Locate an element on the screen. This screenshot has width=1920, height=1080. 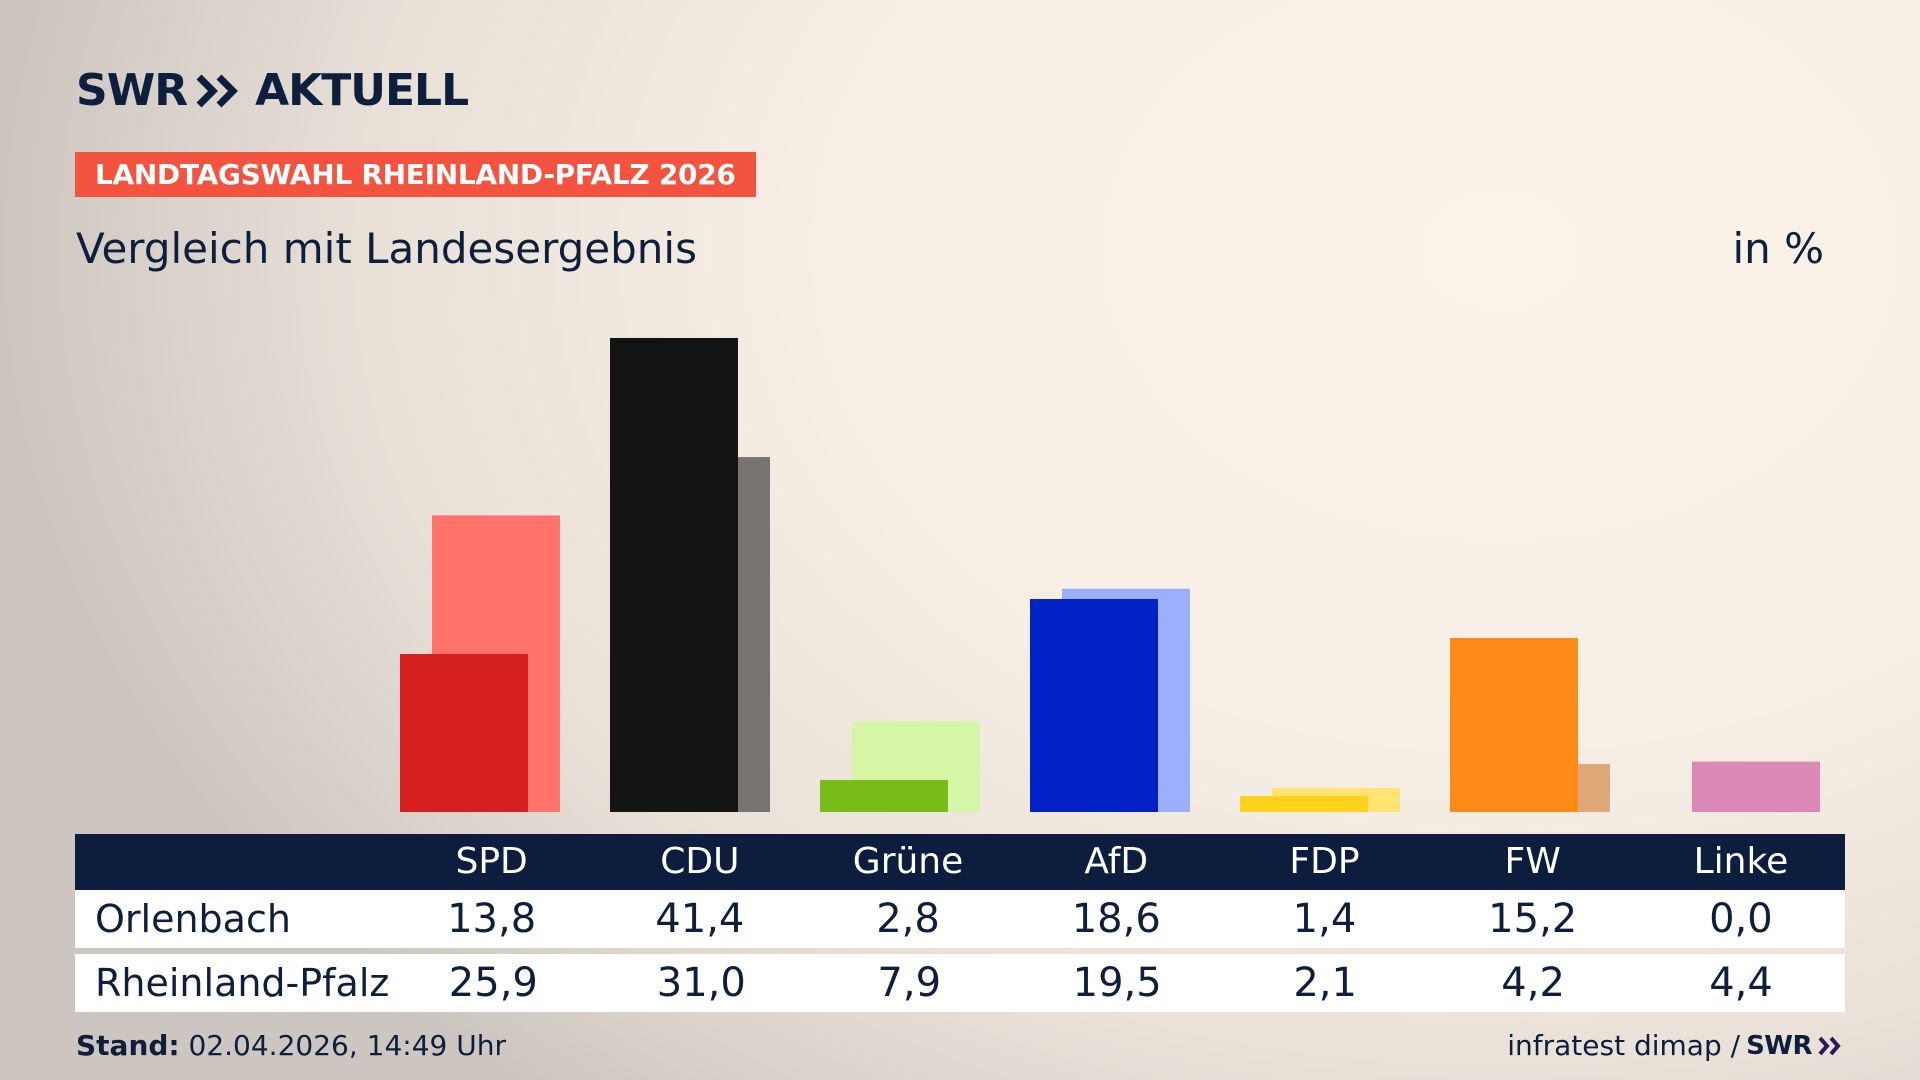
table-header: SPD CDU Grüne AfD FDP FW Linke is located at coordinates (960, 862).